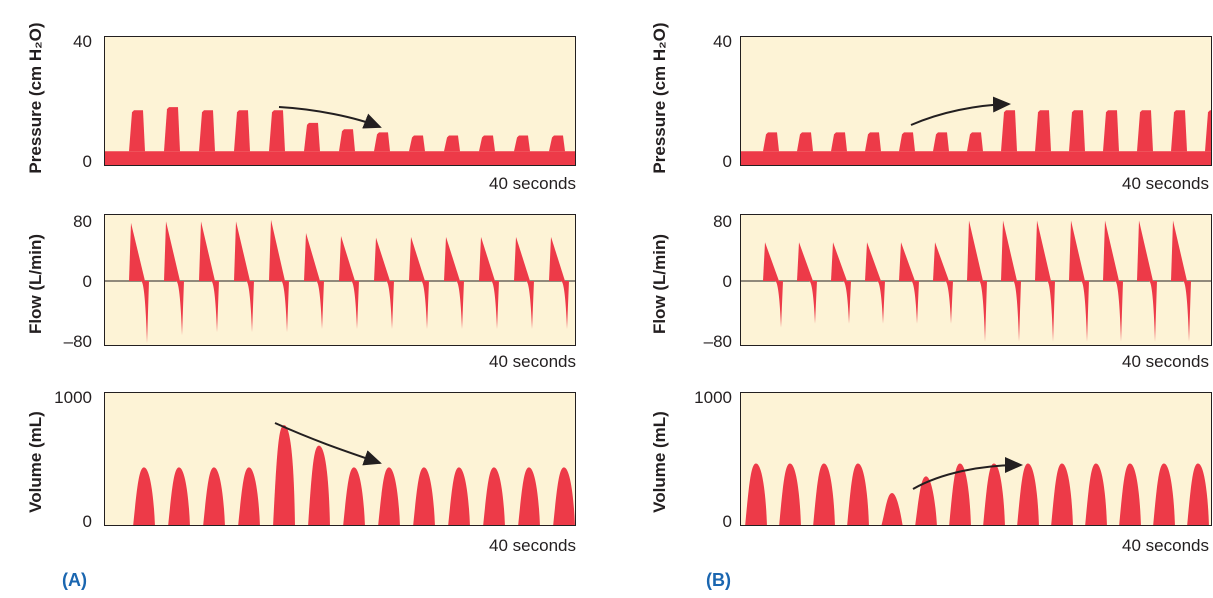 Image resolution: width=1213 pixels, height=598 pixels. I want to click on volume-tick-zero-a: 0, so click(87, 521).